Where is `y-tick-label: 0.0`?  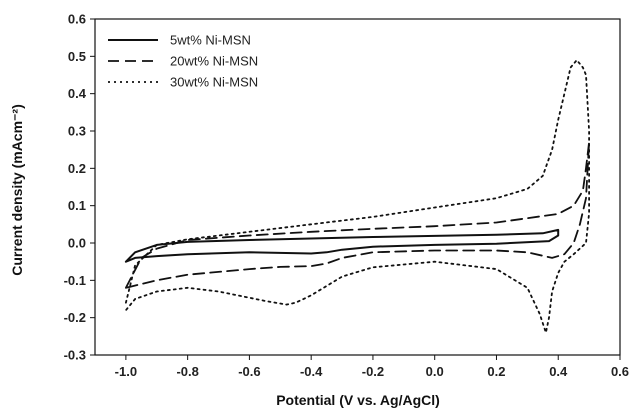
y-tick-label: 0.0 is located at coordinates (77, 243).